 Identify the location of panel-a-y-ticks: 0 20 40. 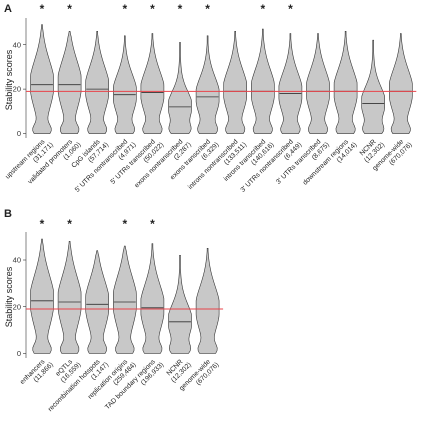
(19, 89).